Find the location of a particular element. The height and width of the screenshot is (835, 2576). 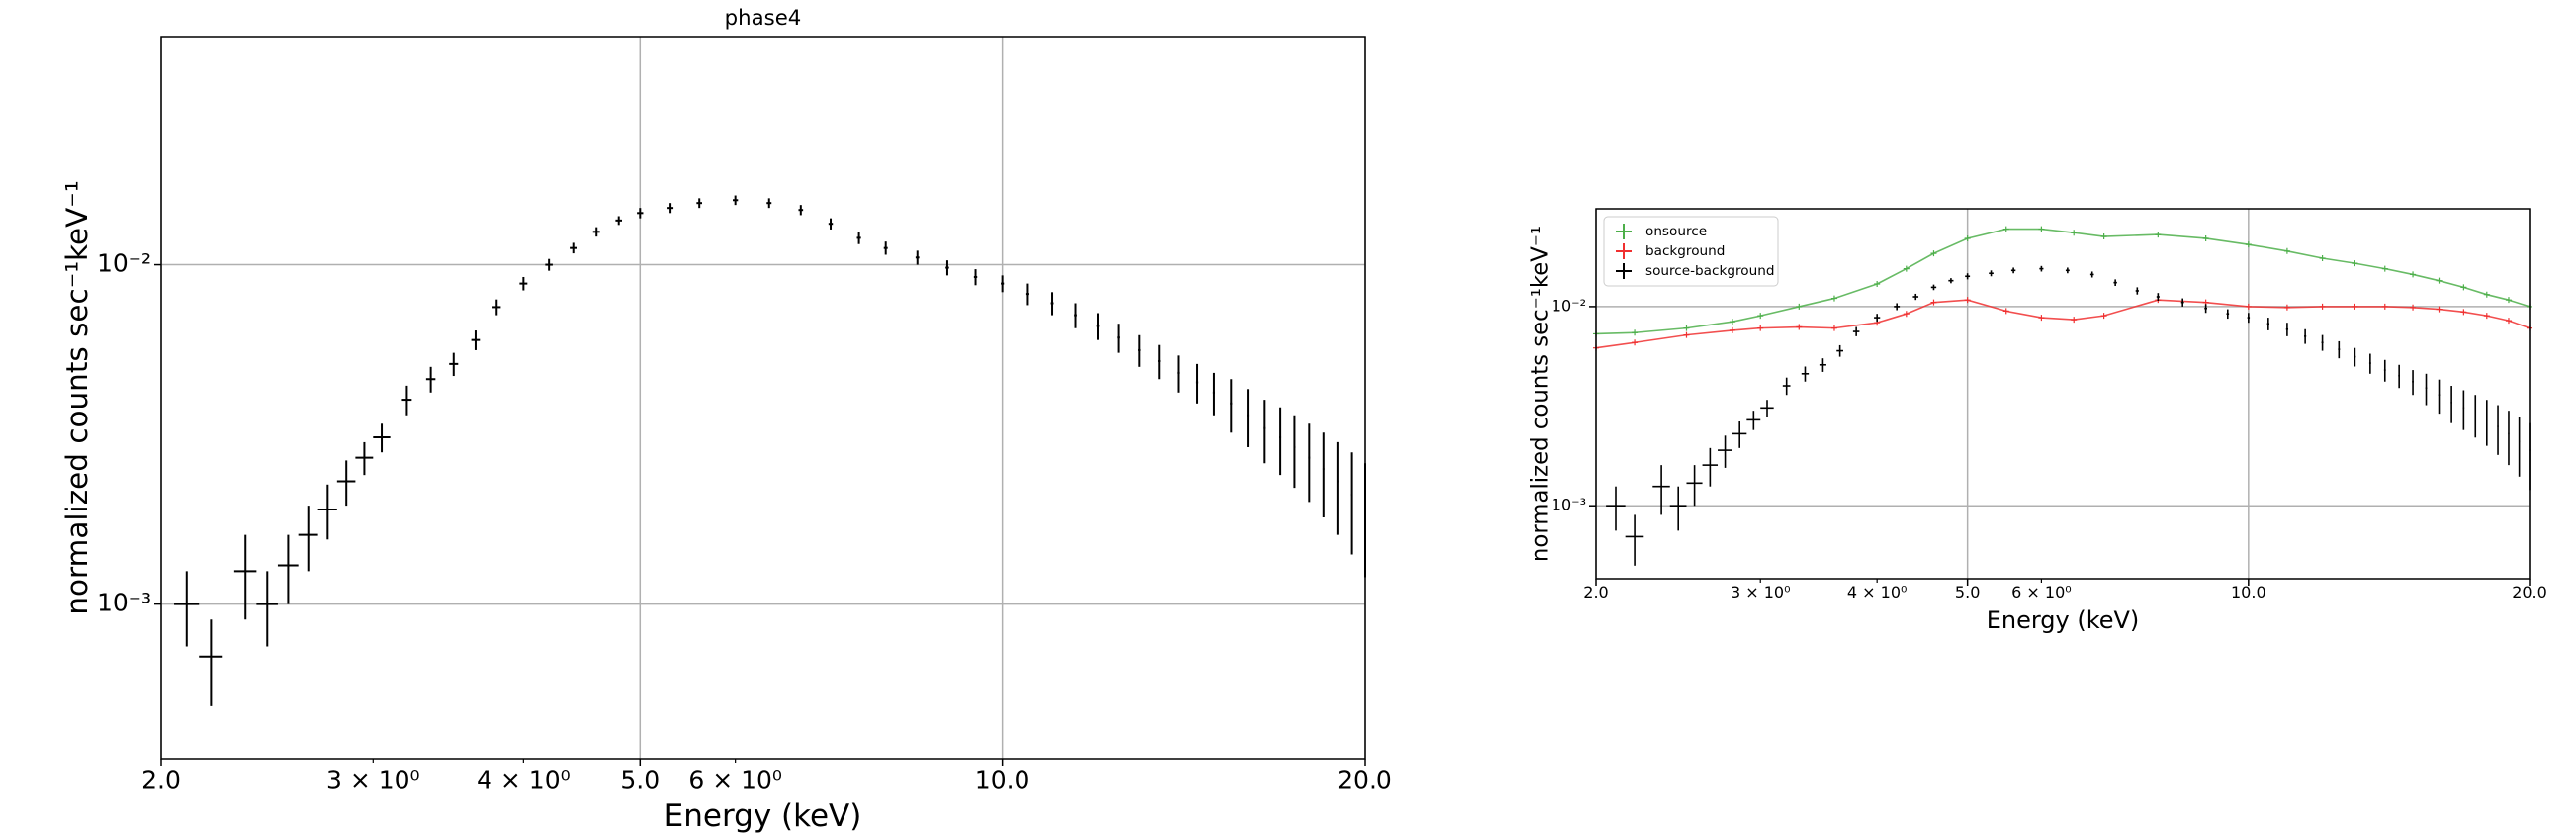

legend-label: onsource is located at coordinates (1676, 232).